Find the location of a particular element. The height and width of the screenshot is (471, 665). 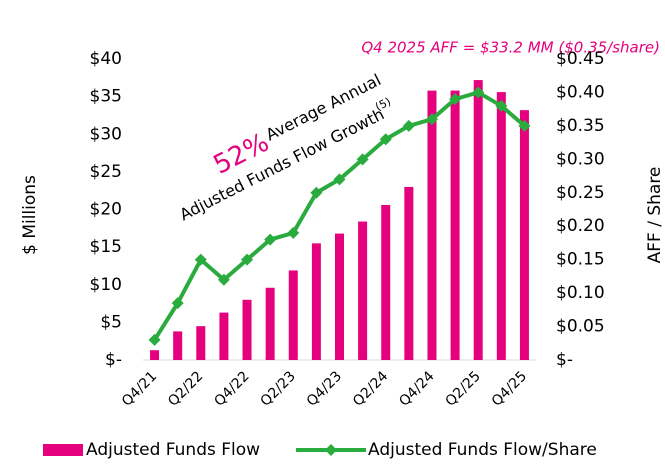

y2-tick-label: $0.30 is located at coordinates (580, 159).